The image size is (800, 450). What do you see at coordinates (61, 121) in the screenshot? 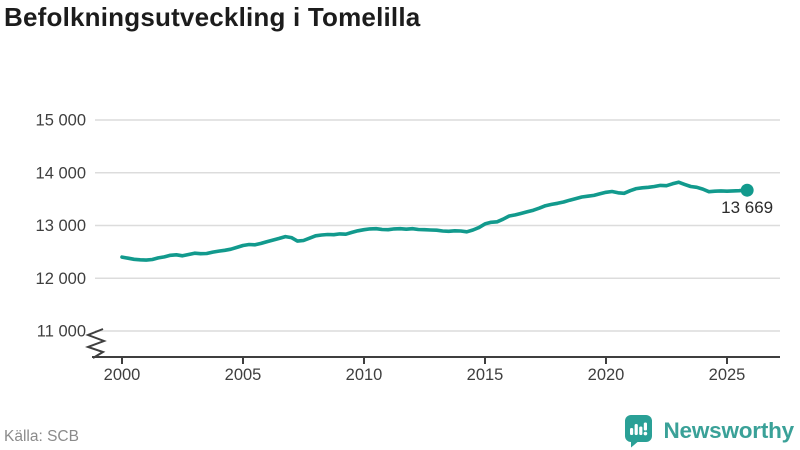
I see `y-axis-tick-label: 15 000` at bounding box center [61, 121].